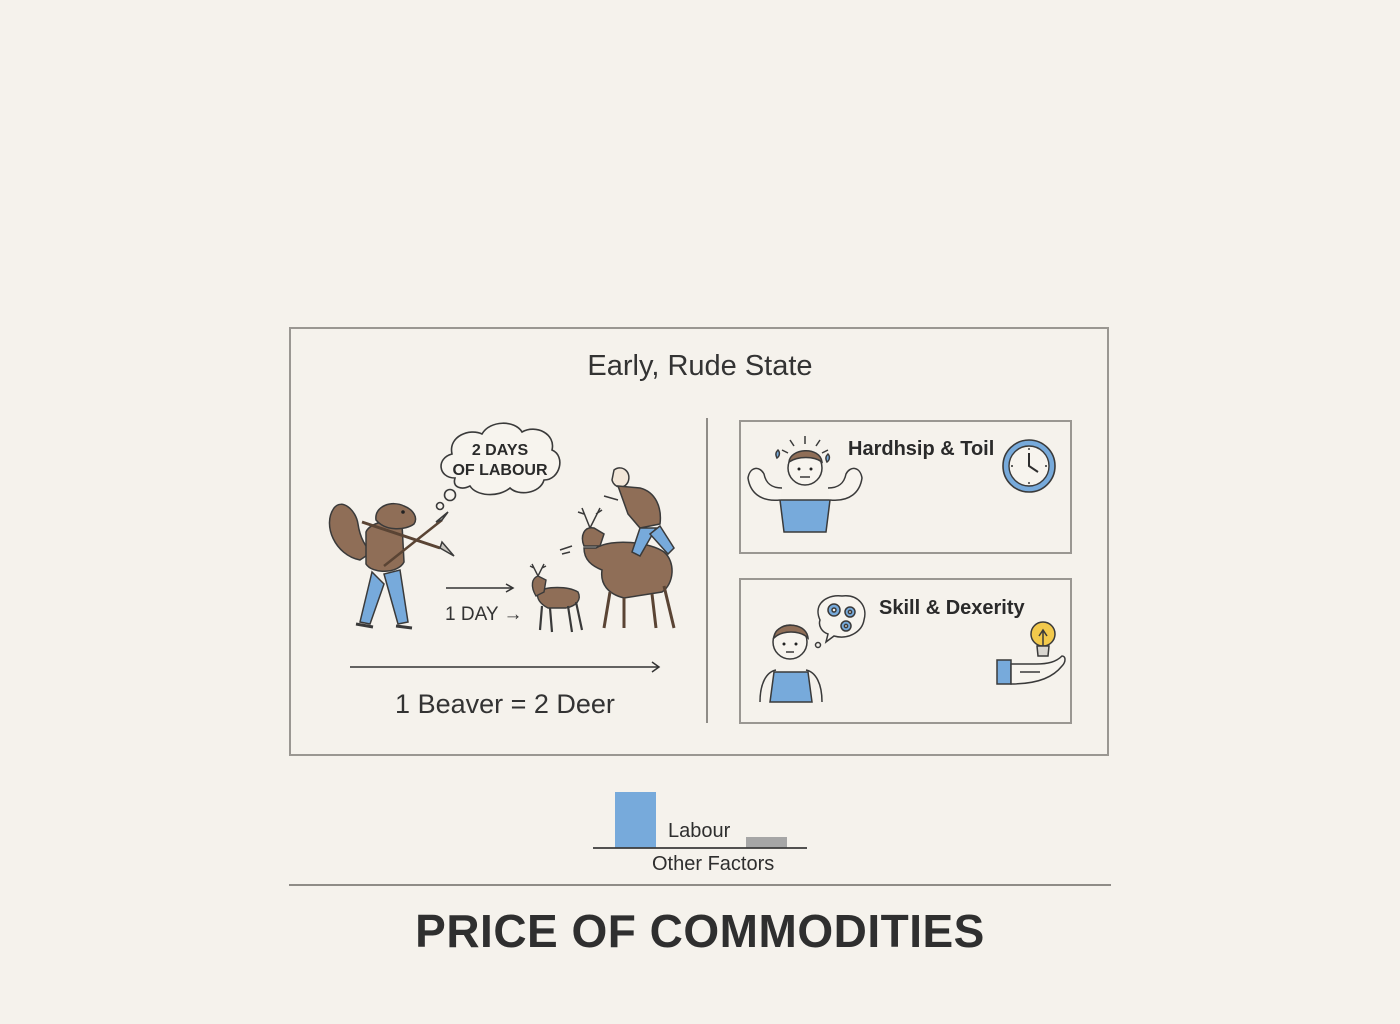 This screenshot has height=1024, width=1400. Describe the element at coordinates (484, 614) in the screenshot. I see `one-day-label: 1 DAY →` at that location.